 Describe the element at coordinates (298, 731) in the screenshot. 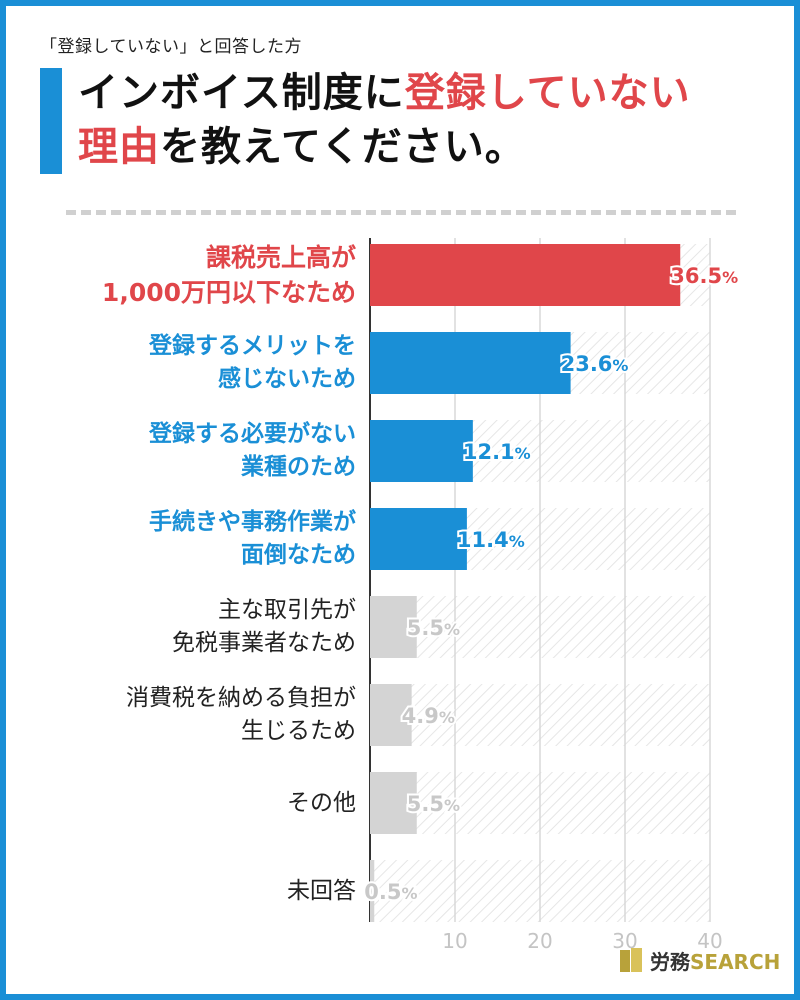

I see `category-label-line: 生じるため` at that location.